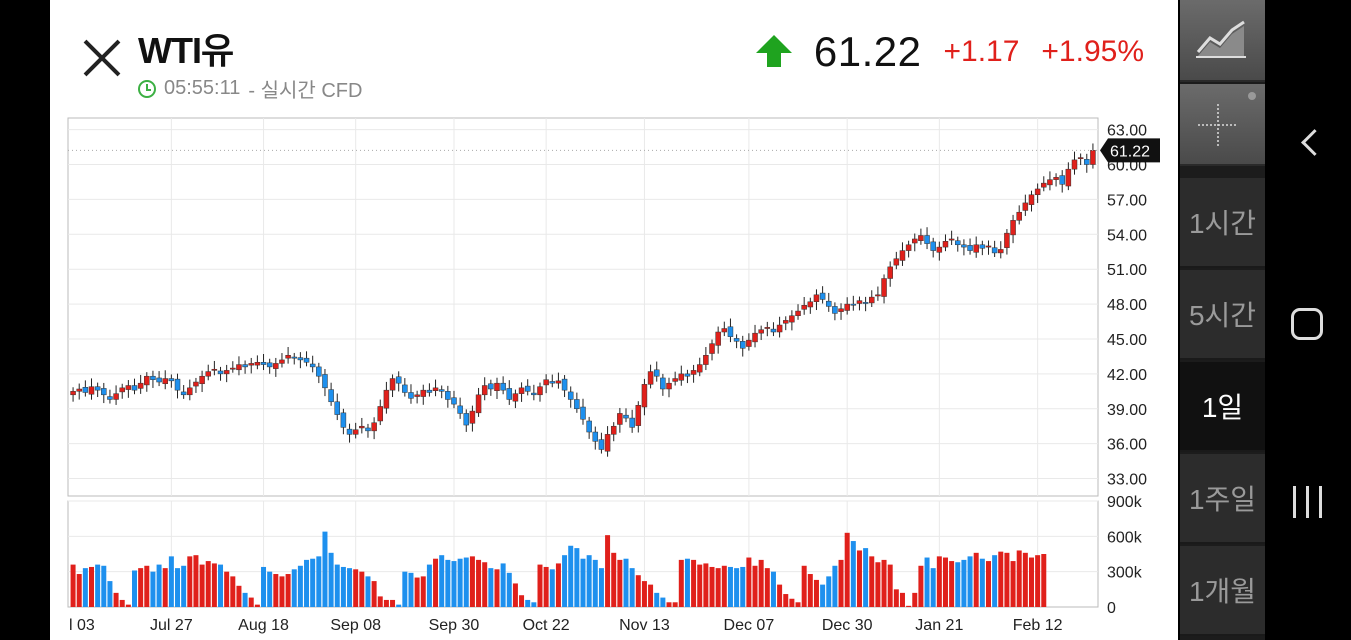 This screenshot has height=640, width=1351. Describe the element at coordinates (1222, 315) in the screenshot. I see `timeframe-5h: 5시간` at that location.